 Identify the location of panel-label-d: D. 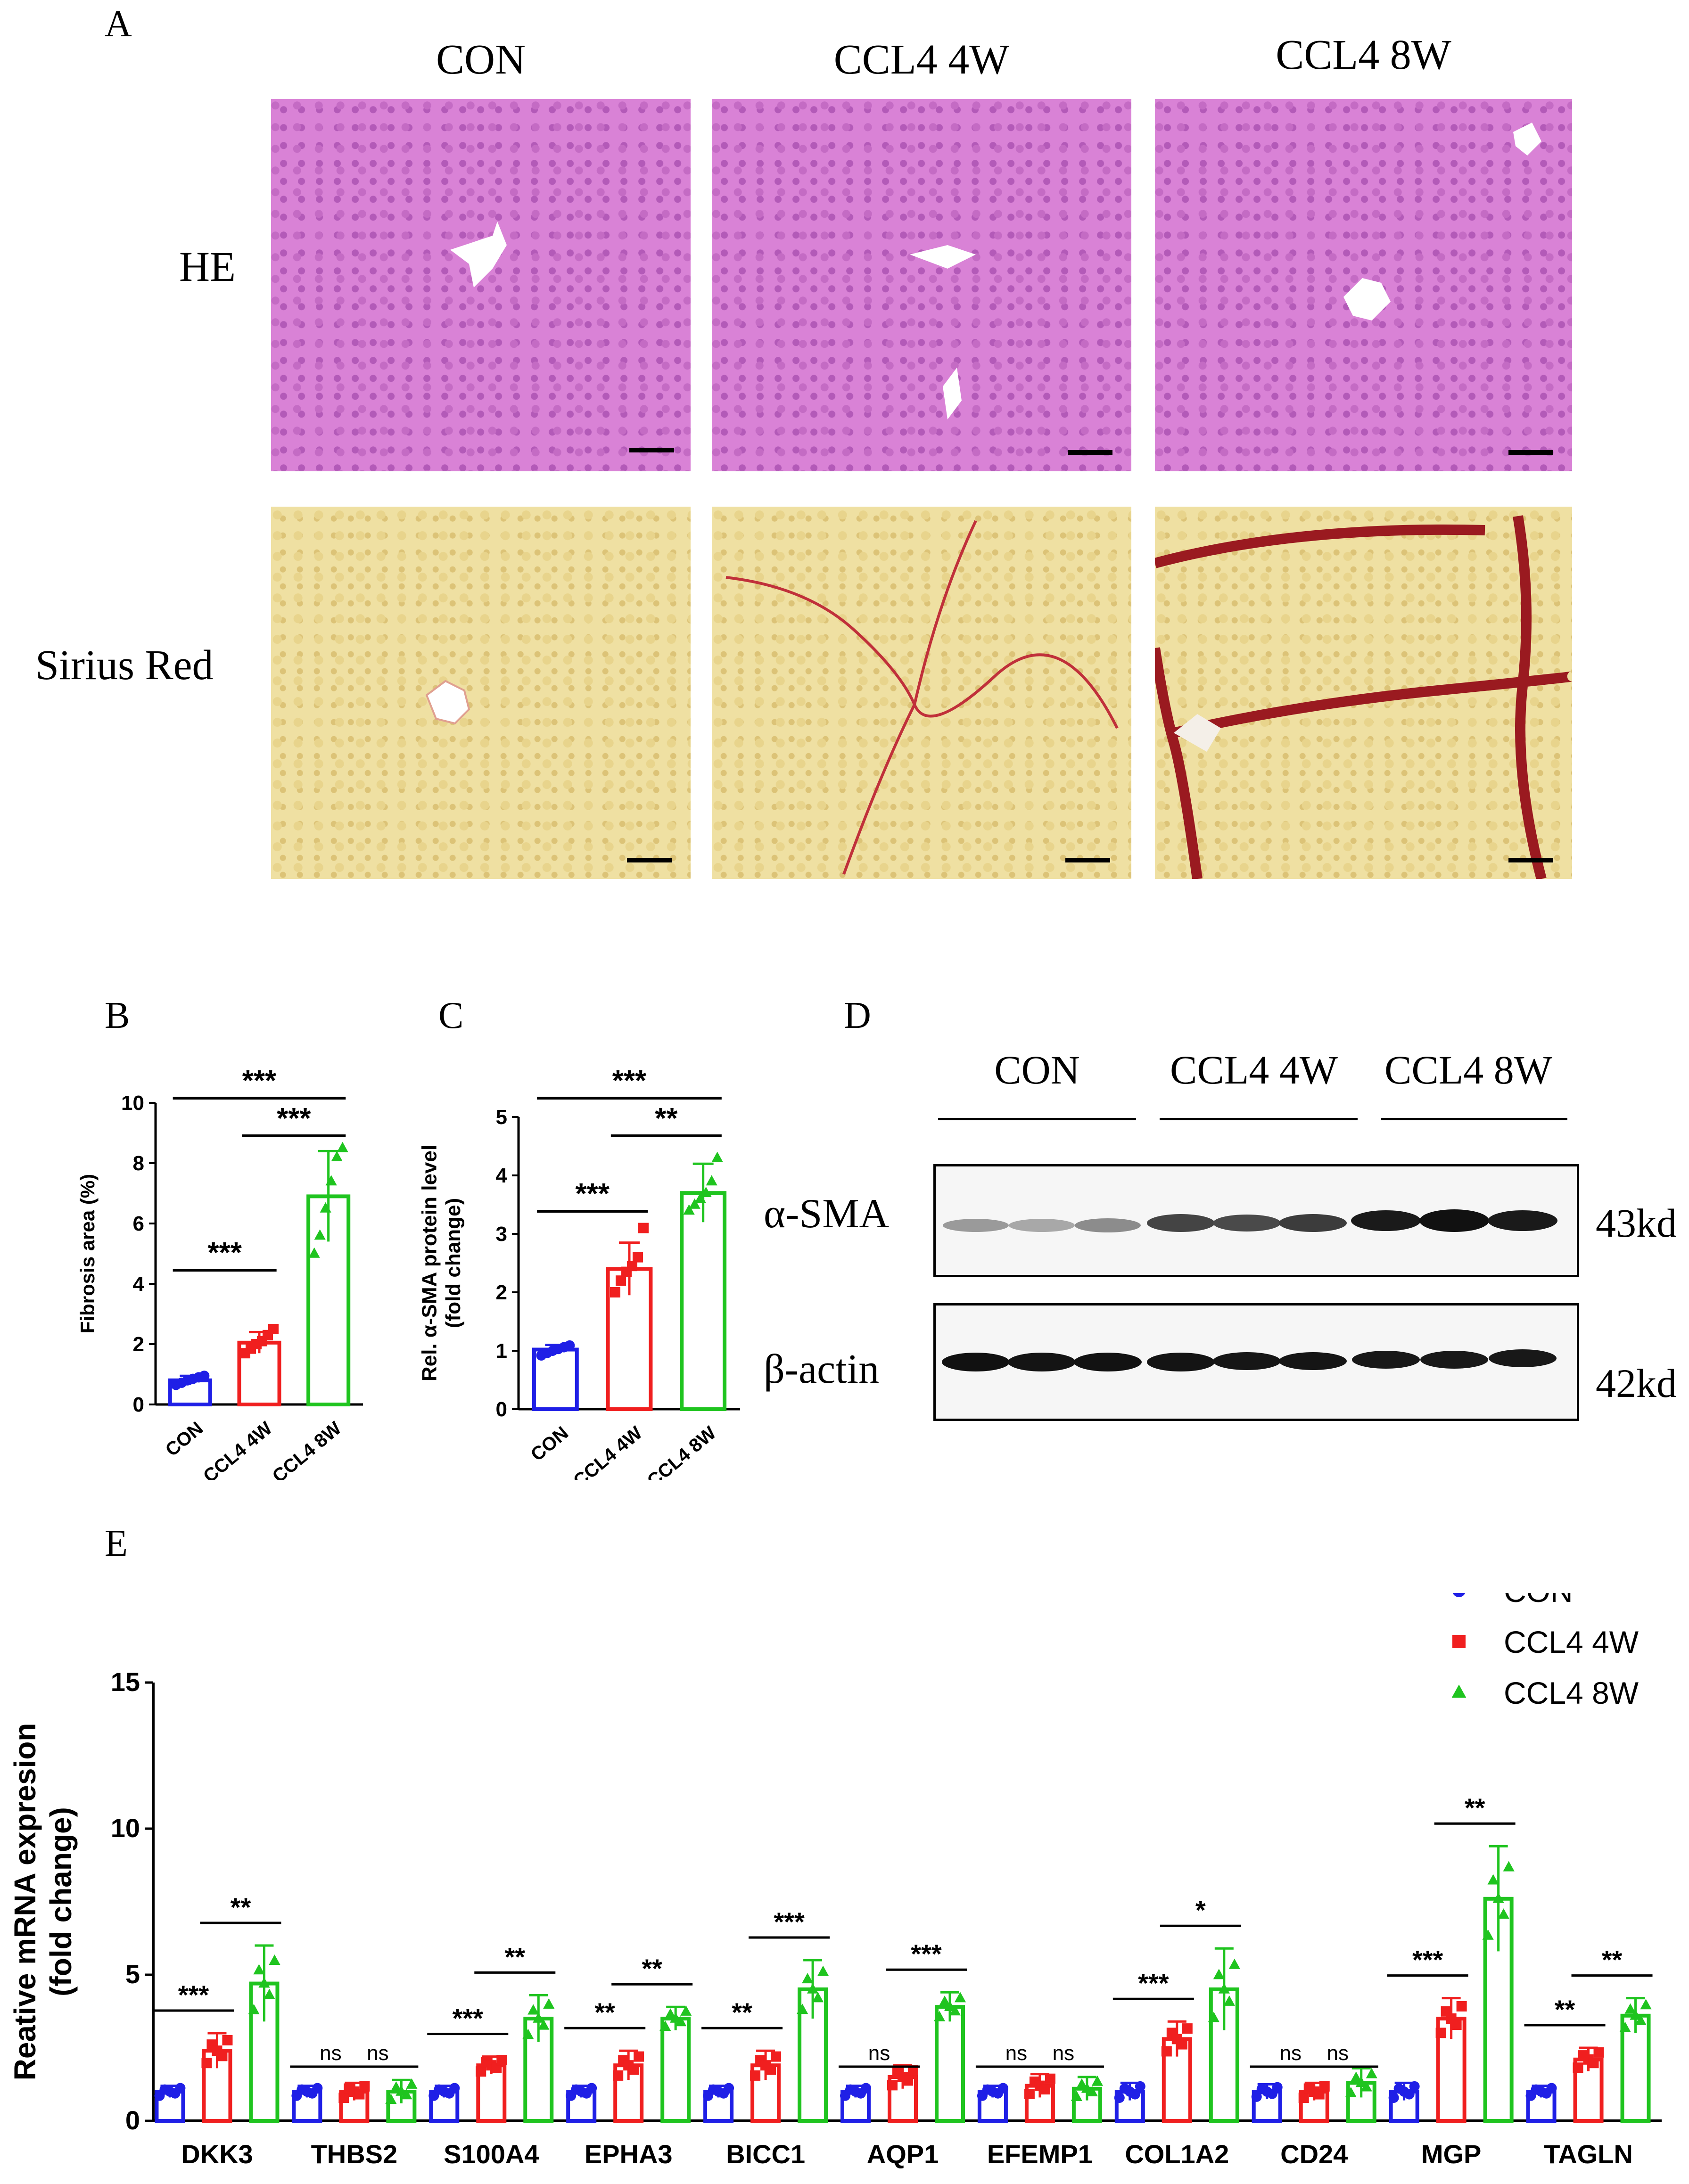
(857, 1016).